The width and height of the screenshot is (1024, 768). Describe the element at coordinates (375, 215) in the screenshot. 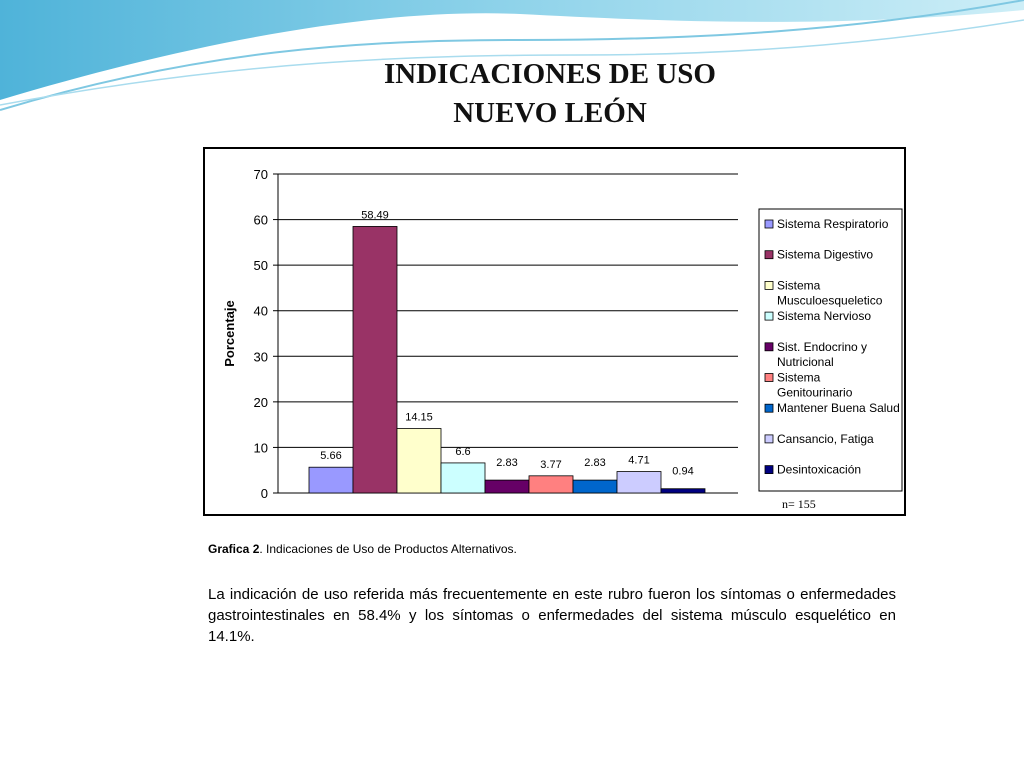

I see `data-label: 58.49` at that location.